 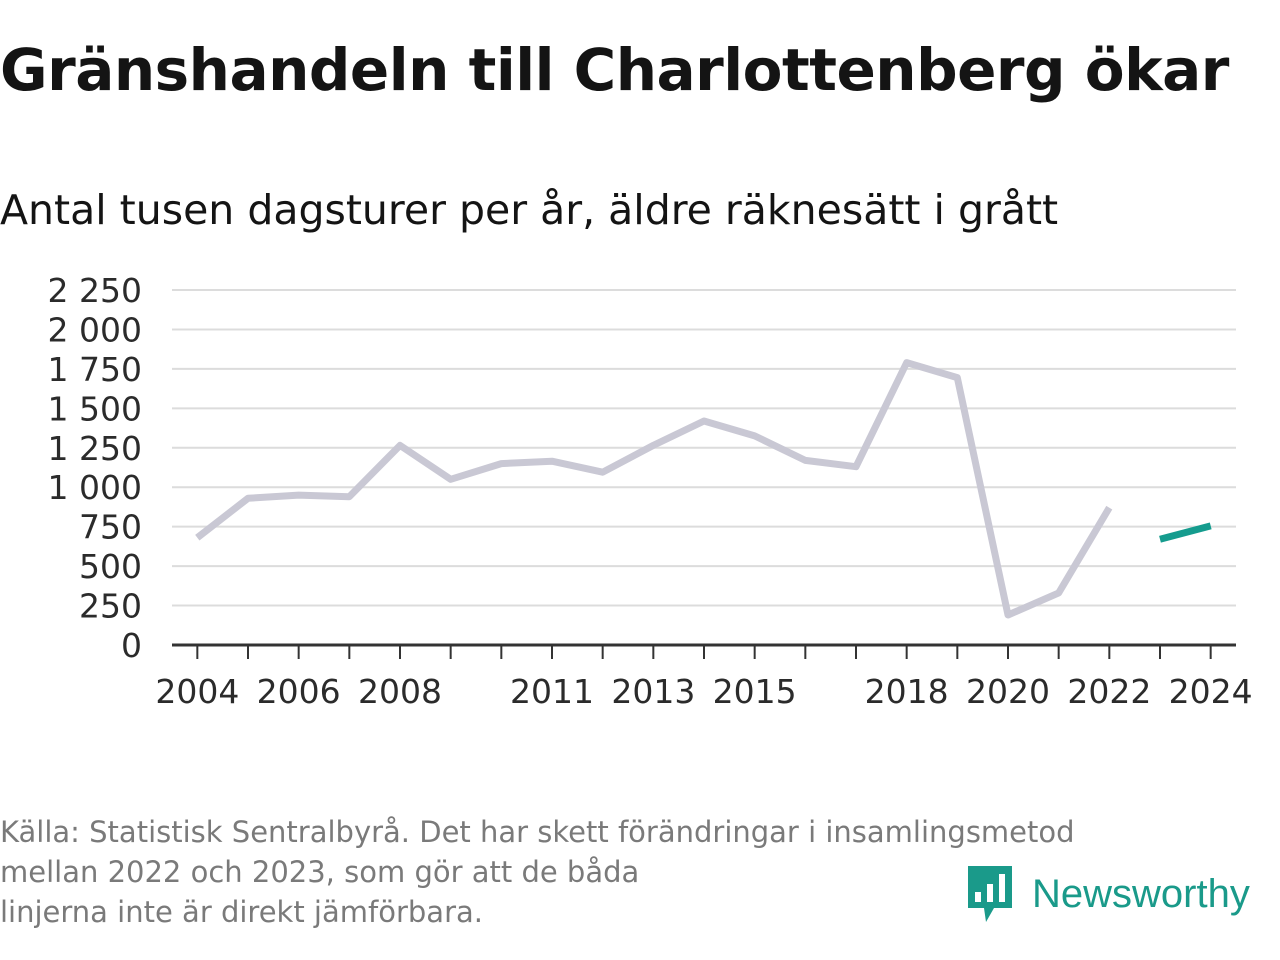 I want to click on y-tick-label: 0, so click(x=131, y=645).